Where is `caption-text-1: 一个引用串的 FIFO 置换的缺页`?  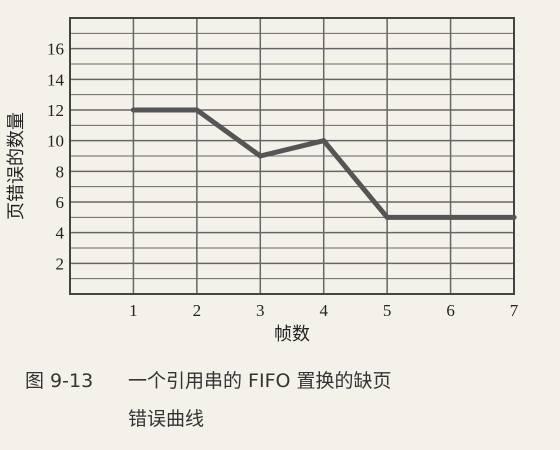
caption-text-1: 一个引用串的 FIFO 置换的缺页 is located at coordinates (260, 381).